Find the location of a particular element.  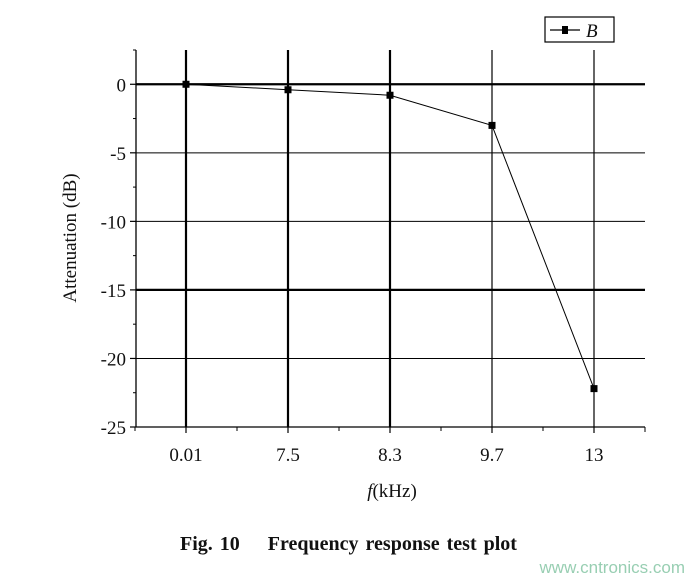

y-tick-label: -25 is located at coordinates (113, 428).